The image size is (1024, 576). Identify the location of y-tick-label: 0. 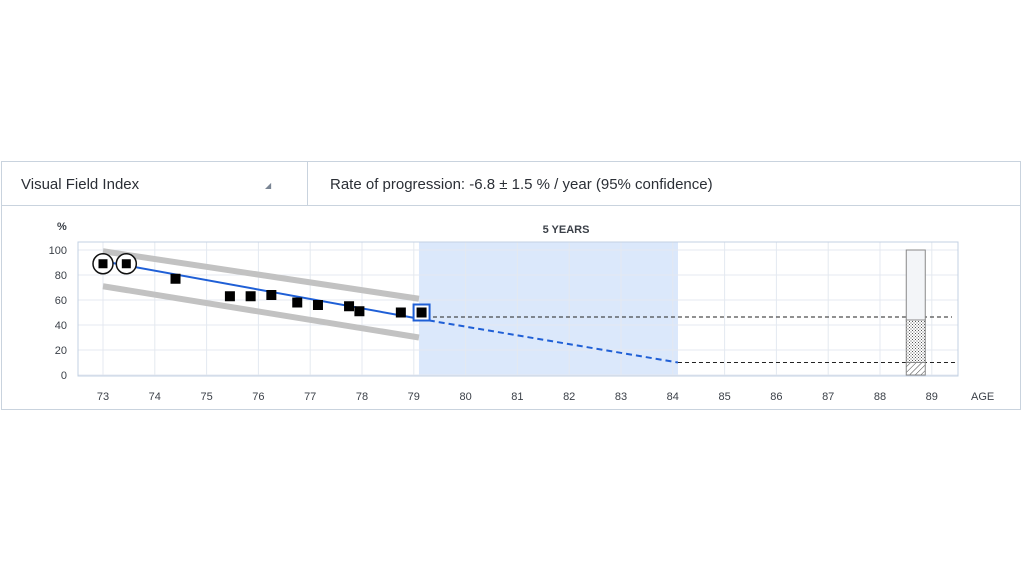
(64, 376).